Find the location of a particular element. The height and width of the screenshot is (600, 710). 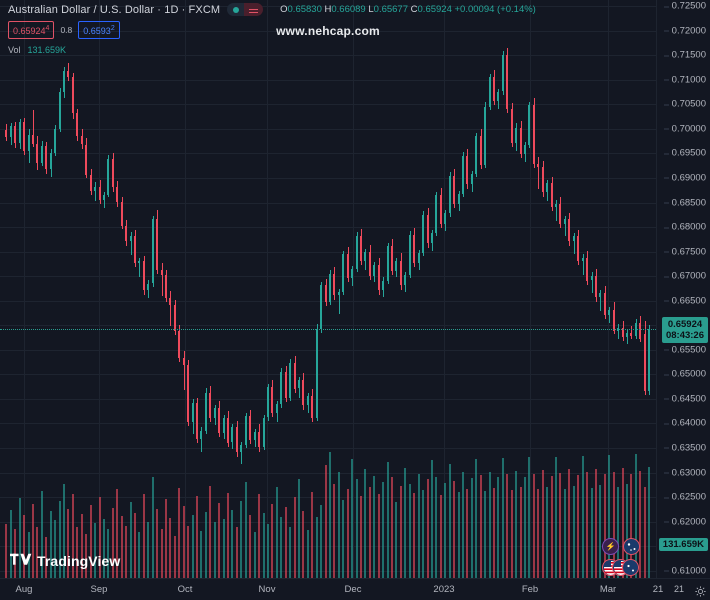

volume-label: Vol is located at coordinates (14, 50).